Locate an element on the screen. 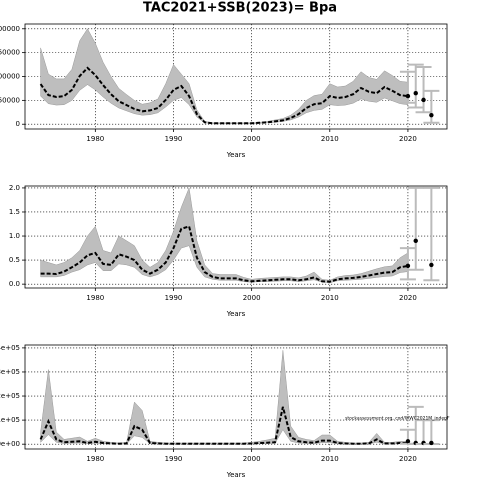  y-tick-label: 0e+00 is located at coordinates (10, 444).